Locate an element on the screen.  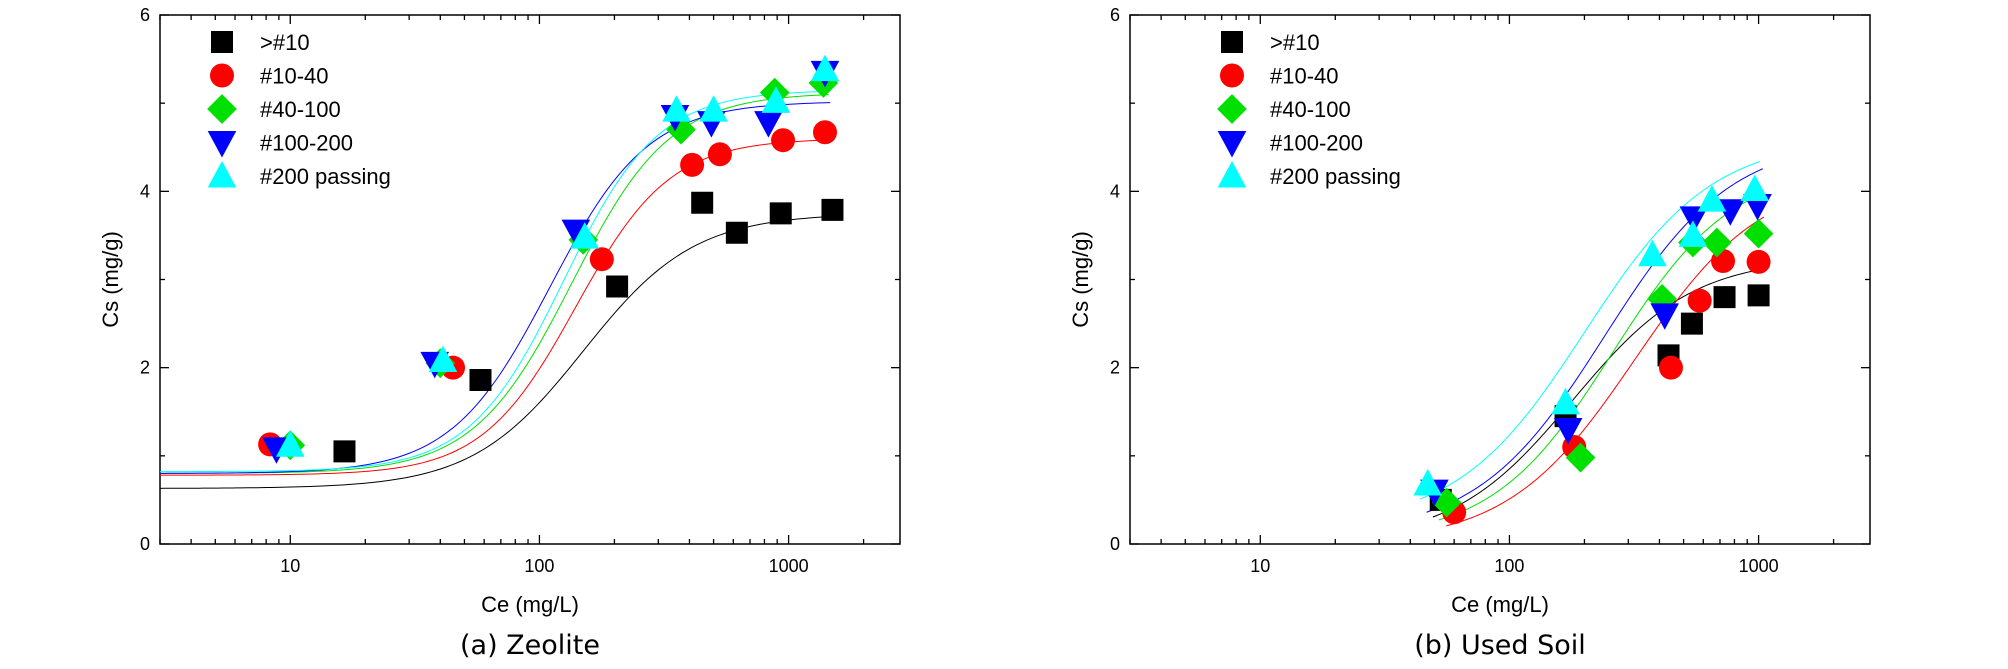
panel-caption: (a) Zeolite is located at coordinates (530, 645).